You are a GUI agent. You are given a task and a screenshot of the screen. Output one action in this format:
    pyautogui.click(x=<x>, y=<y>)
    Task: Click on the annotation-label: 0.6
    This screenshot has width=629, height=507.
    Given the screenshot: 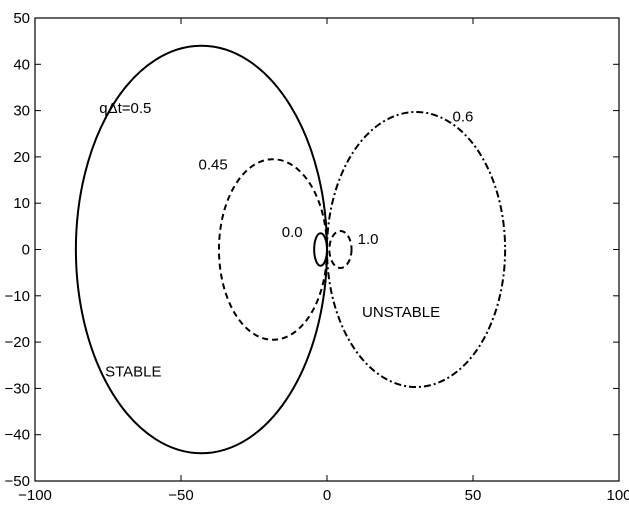 What is the action you would take?
    pyautogui.click(x=463, y=117)
    